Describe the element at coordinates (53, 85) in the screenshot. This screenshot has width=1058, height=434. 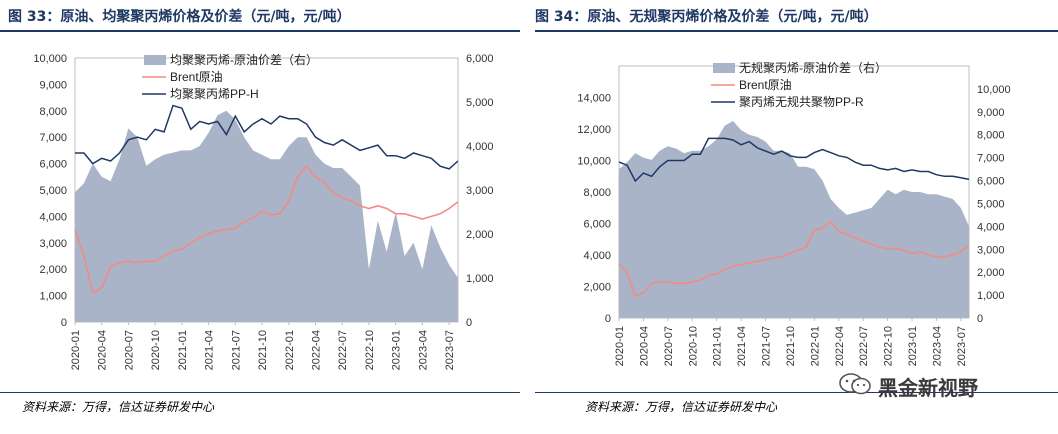
I see `y-left-tick-label: 9,000` at that location.